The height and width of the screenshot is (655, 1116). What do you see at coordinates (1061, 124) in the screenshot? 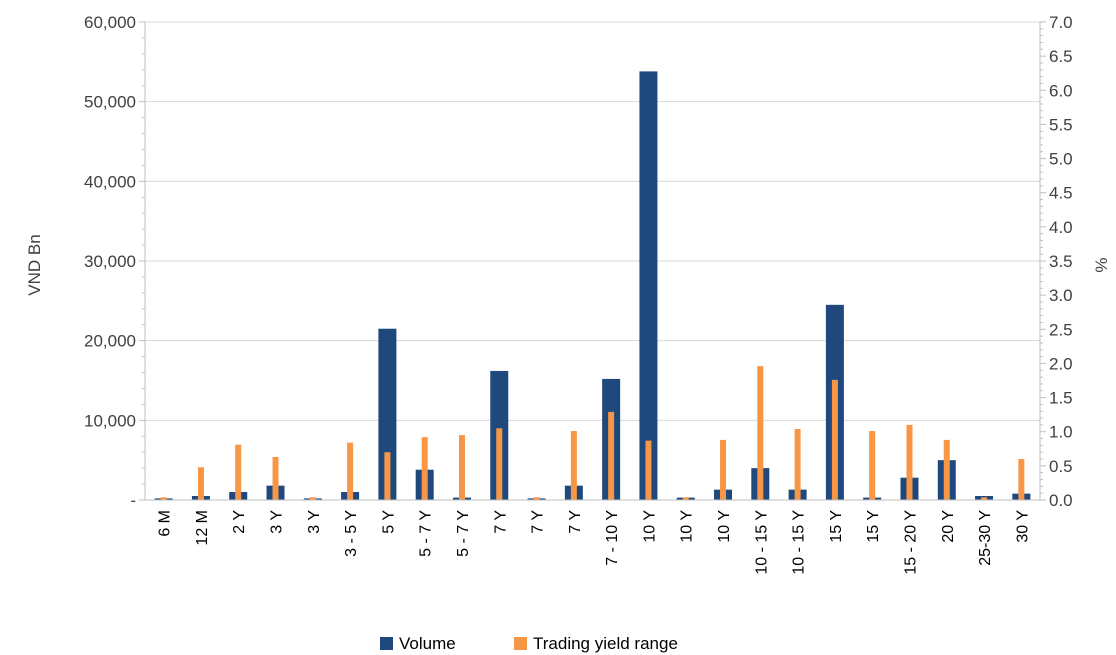
I see `right-tick-label: 5.5` at bounding box center [1061, 124].